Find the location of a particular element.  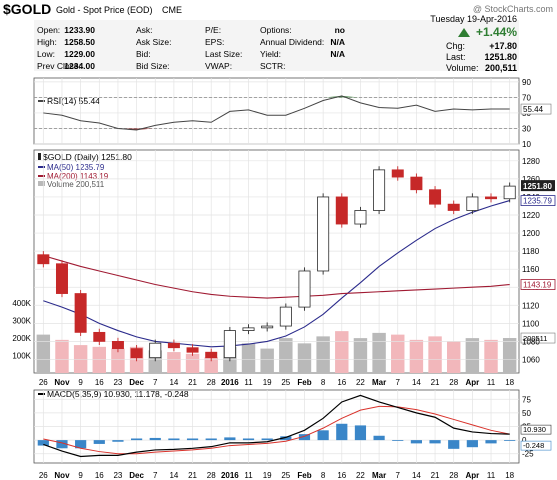

rsi-legend-swatch is located at coordinates (41, 101).